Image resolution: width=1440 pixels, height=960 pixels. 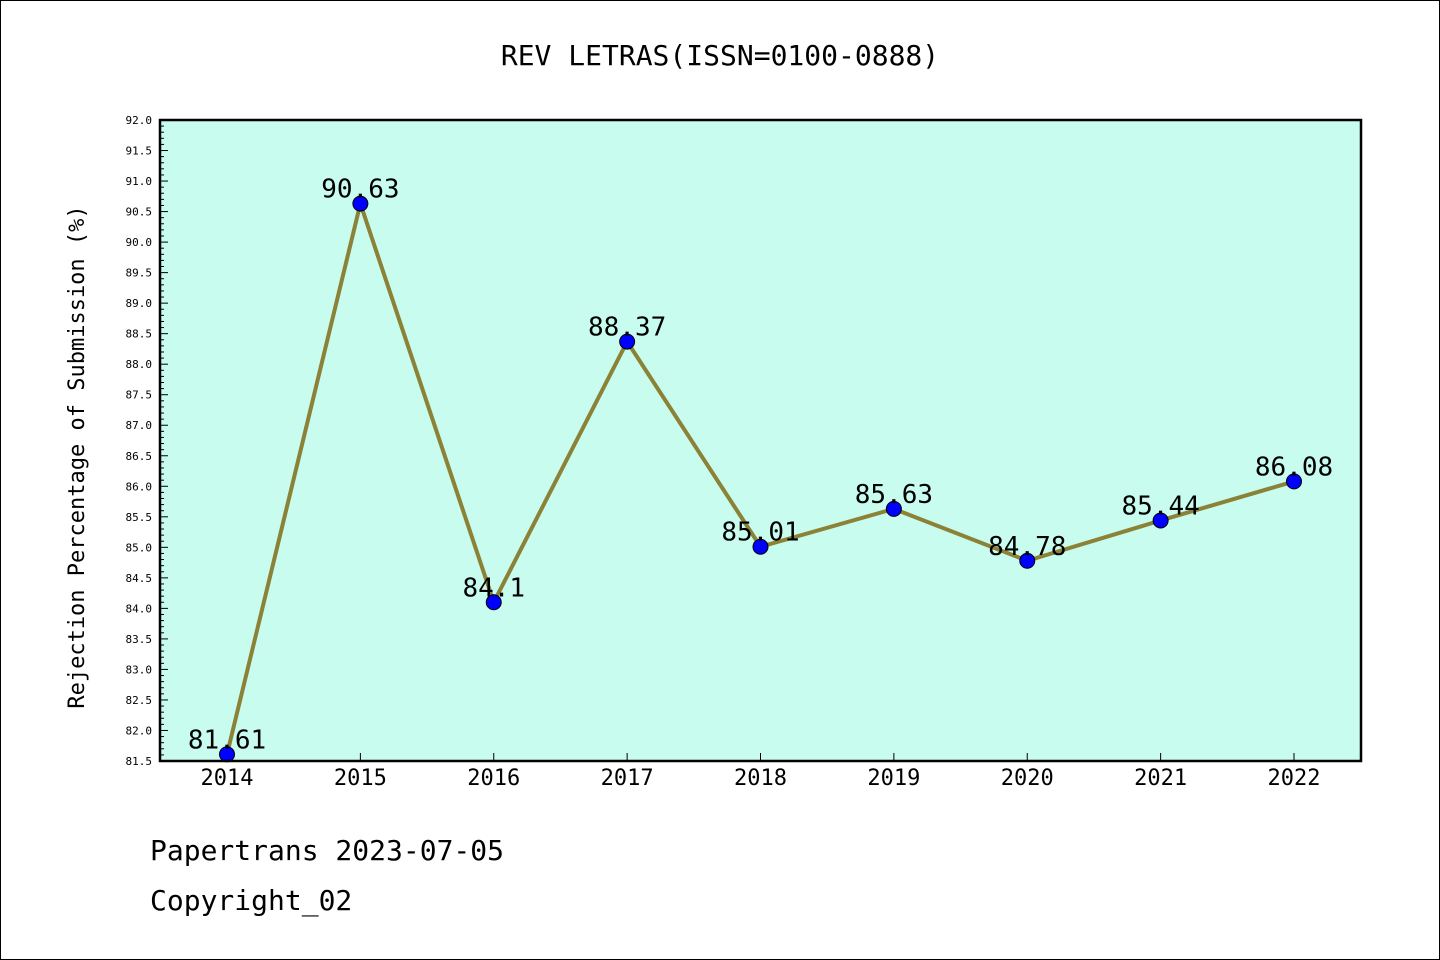 What do you see at coordinates (1027, 778) in the screenshot?
I see `x-tick-label: 2020` at bounding box center [1027, 778].